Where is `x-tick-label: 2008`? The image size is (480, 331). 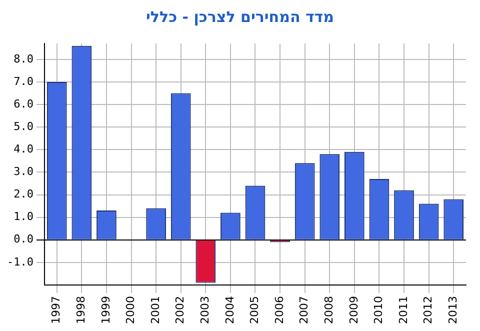 x-tick-label: 2008 is located at coordinates (329, 310).